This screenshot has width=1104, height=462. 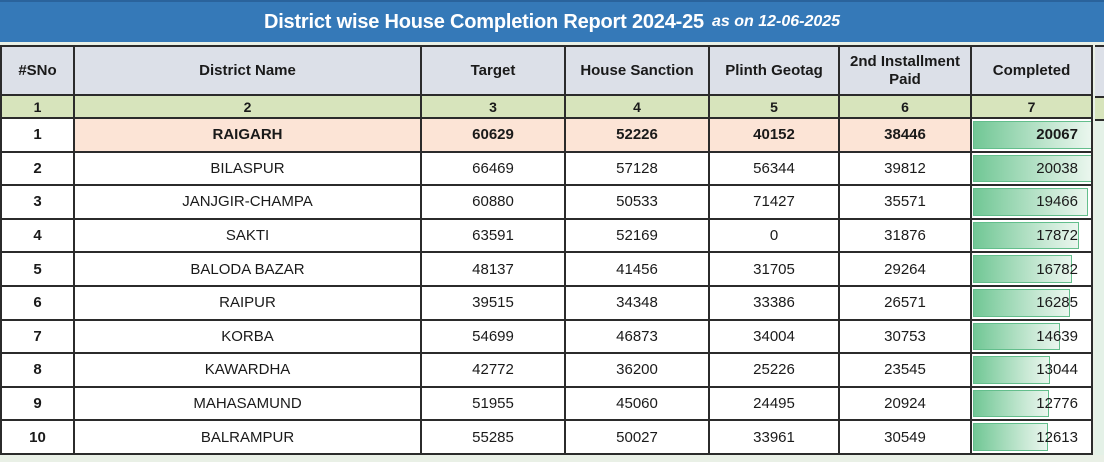 I want to click on cell-completed: 12776, so click(x=1031, y=403).